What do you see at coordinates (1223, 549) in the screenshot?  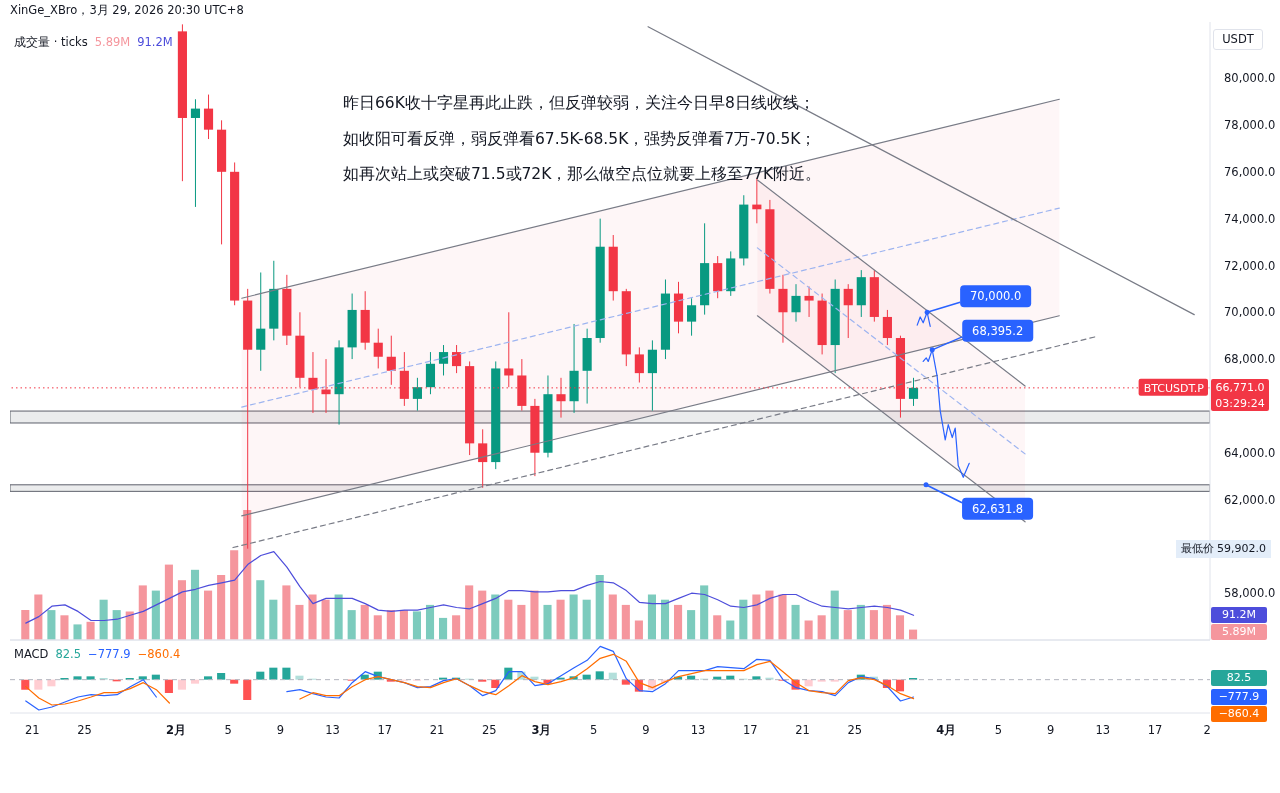 I see `annotation: 最低价 59,902.0` at bounding box center [1223, 549].